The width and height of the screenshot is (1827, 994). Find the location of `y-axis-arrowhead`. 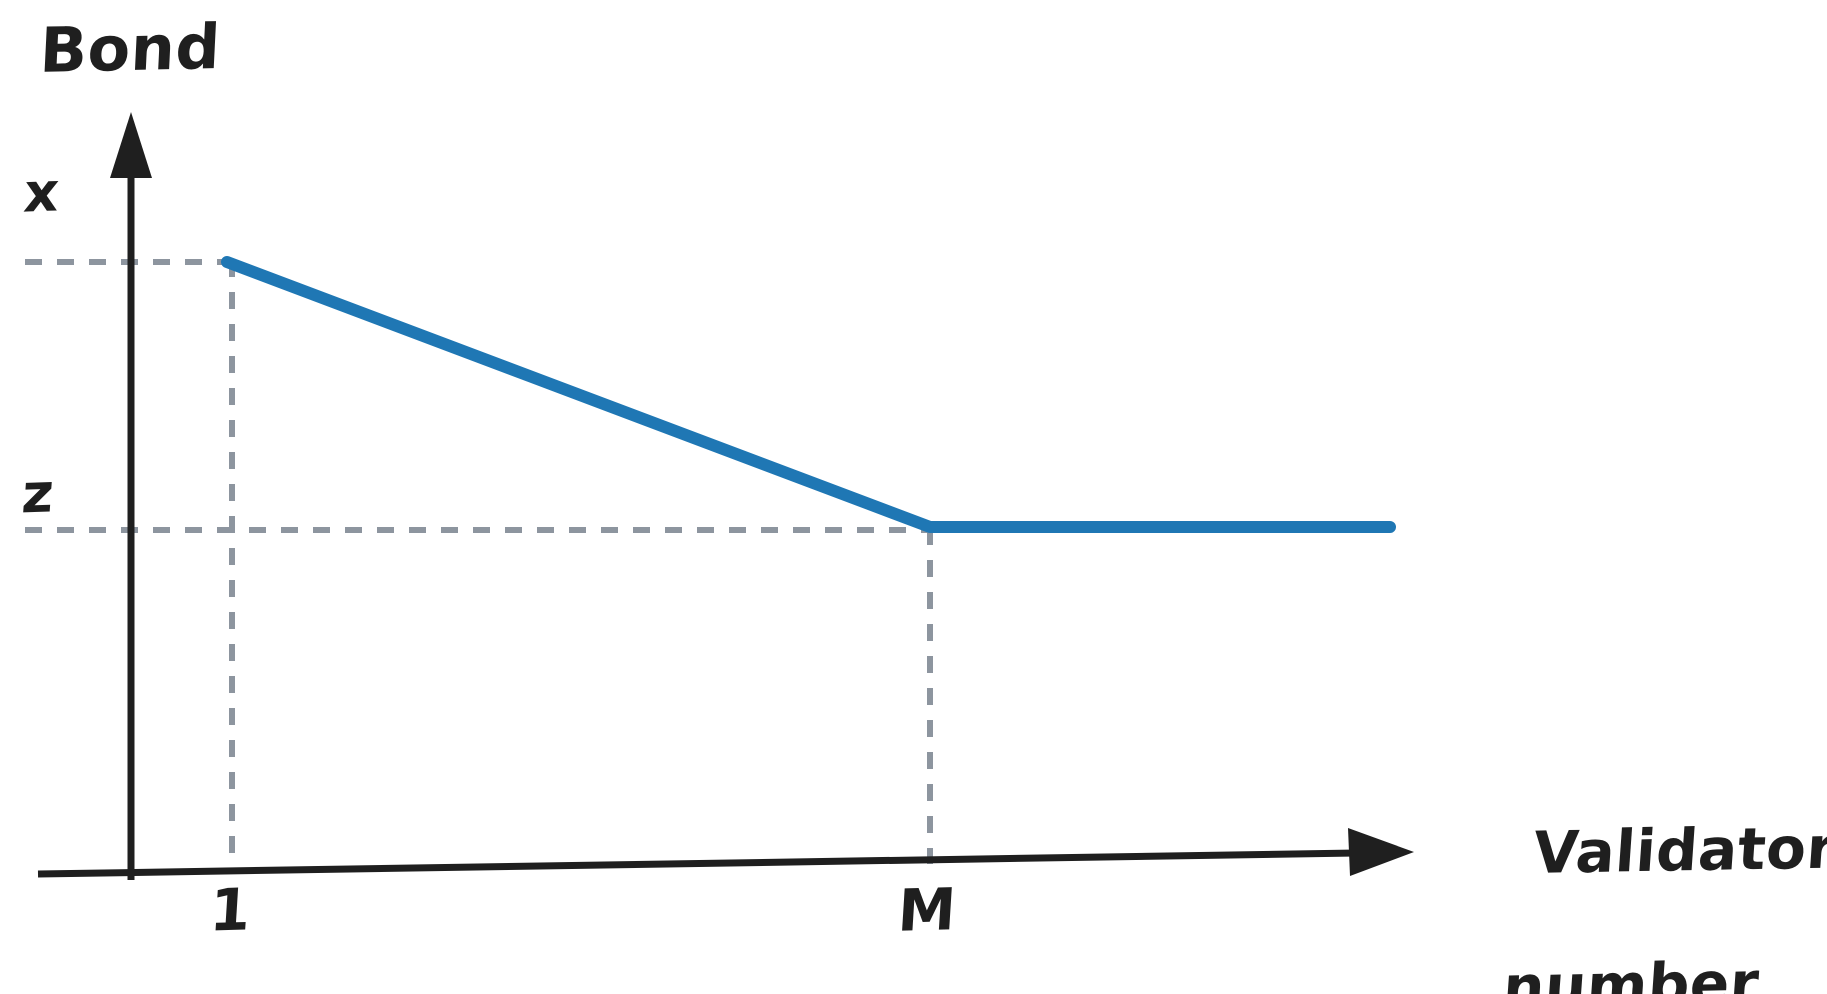

y-axis-arrowhead is located at coordinates (131, 145).